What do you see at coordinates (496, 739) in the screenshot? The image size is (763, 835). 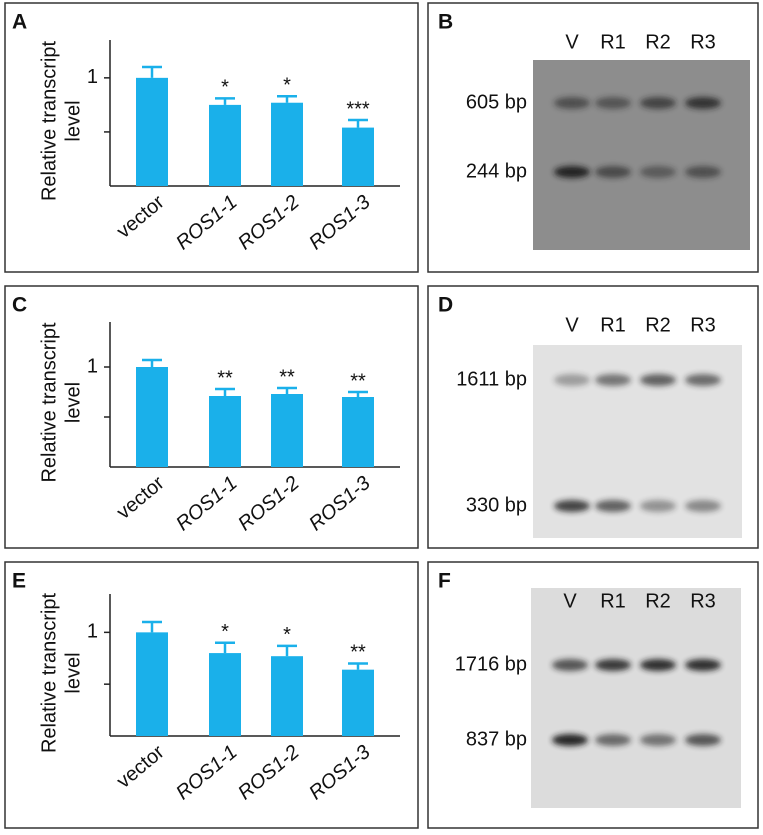 I see `band-label: 837 bp` at bounding box center [496, 739].